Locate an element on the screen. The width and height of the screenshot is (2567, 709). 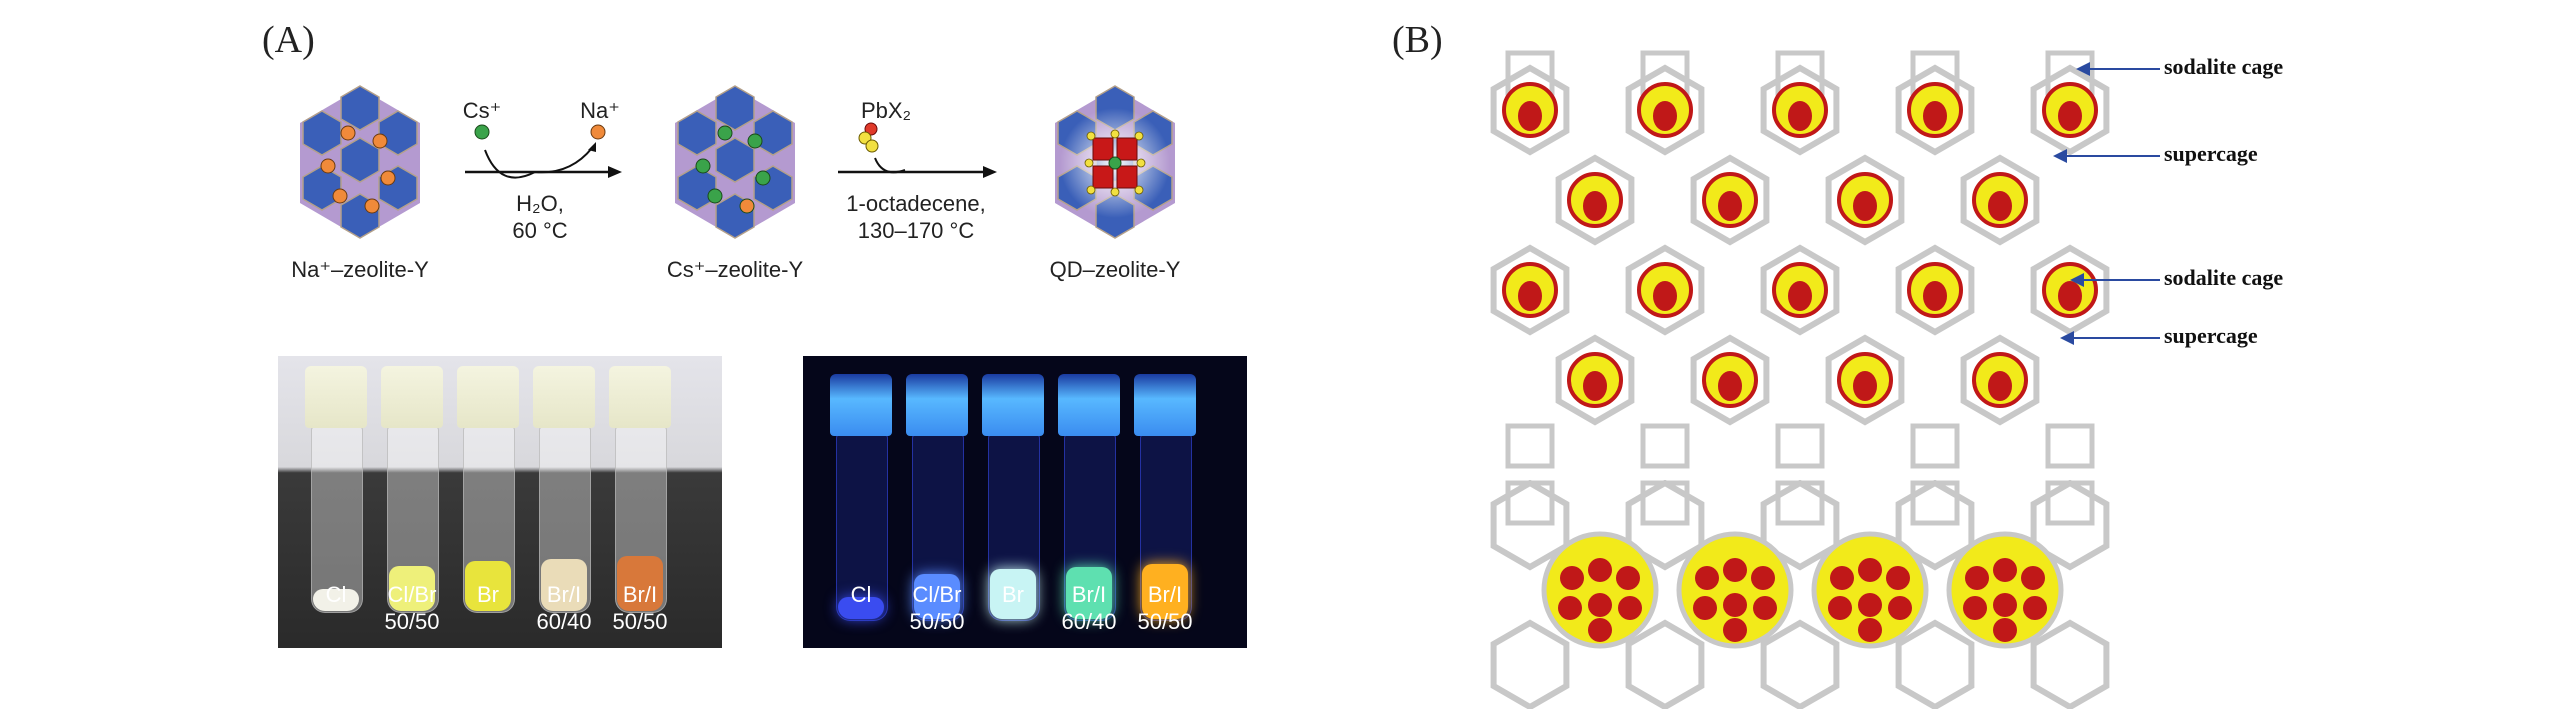
vial-label-composition: Cl is located at coordinates (336, 594).